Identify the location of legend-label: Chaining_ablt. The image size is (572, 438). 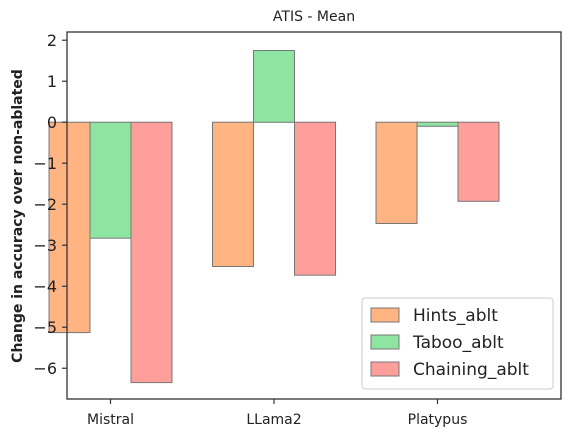
(471, 370).